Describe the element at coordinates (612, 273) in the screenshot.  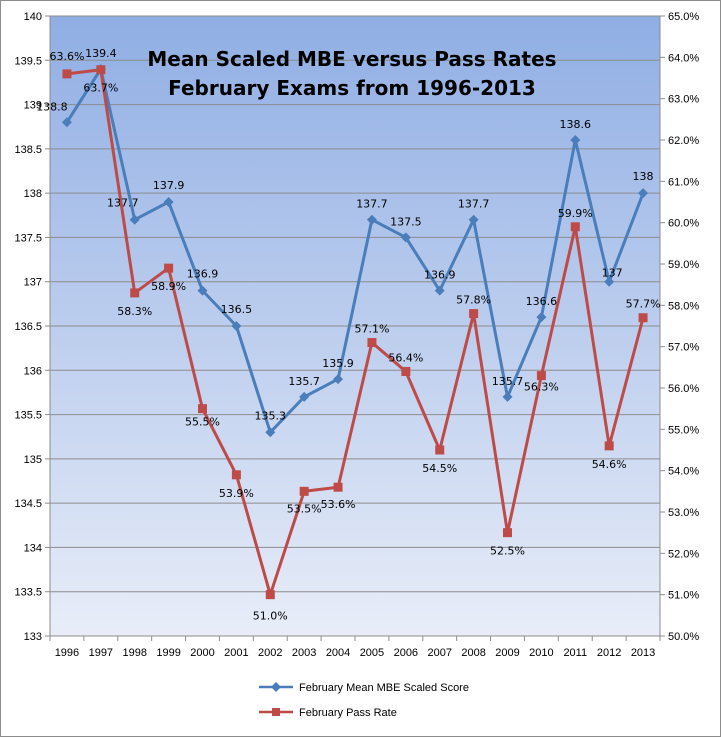
I see `mbe-data-label: 137` at that location.